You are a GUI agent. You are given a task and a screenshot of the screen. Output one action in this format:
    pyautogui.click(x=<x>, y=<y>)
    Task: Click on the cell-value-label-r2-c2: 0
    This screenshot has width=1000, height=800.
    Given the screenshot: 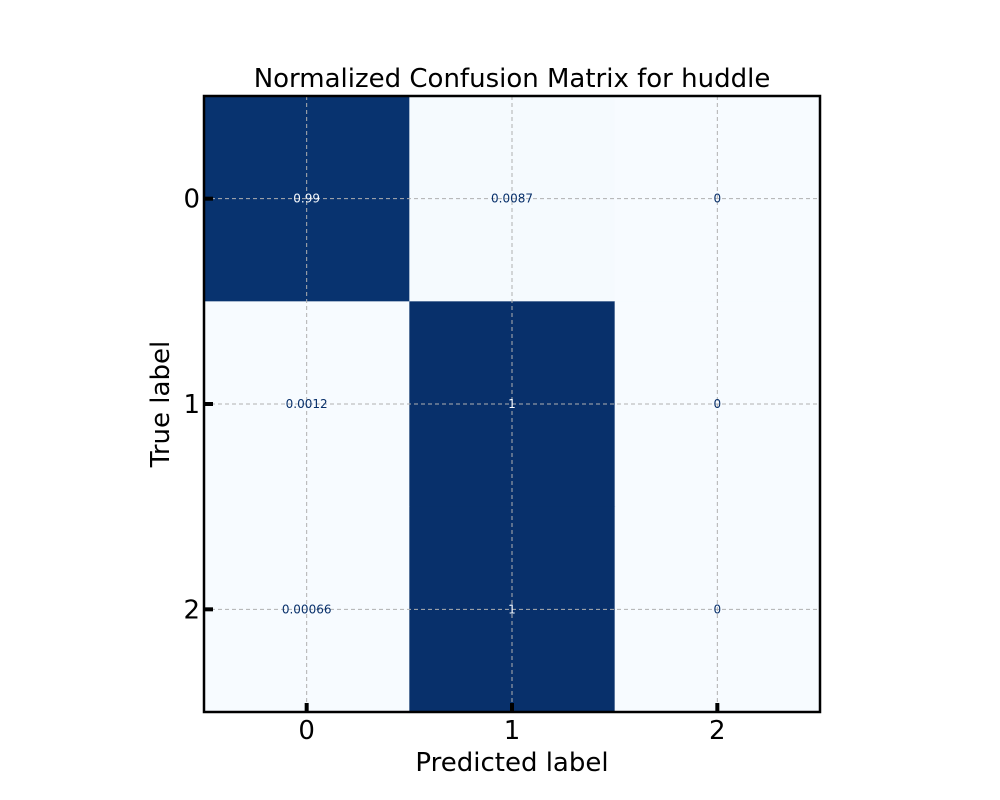 What is the action you would take?
    pyautogui.click(x=718, y=609)
    